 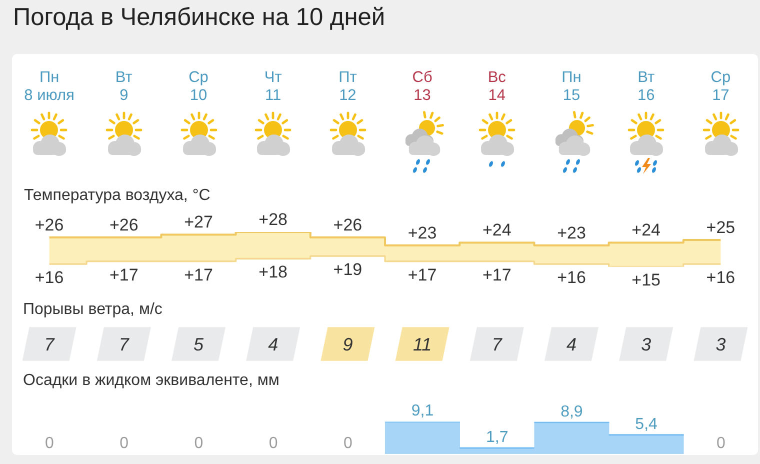 I want to click on chart-title: Осадки в жидком эквиваленте, мм, so click(x=151, y=381).